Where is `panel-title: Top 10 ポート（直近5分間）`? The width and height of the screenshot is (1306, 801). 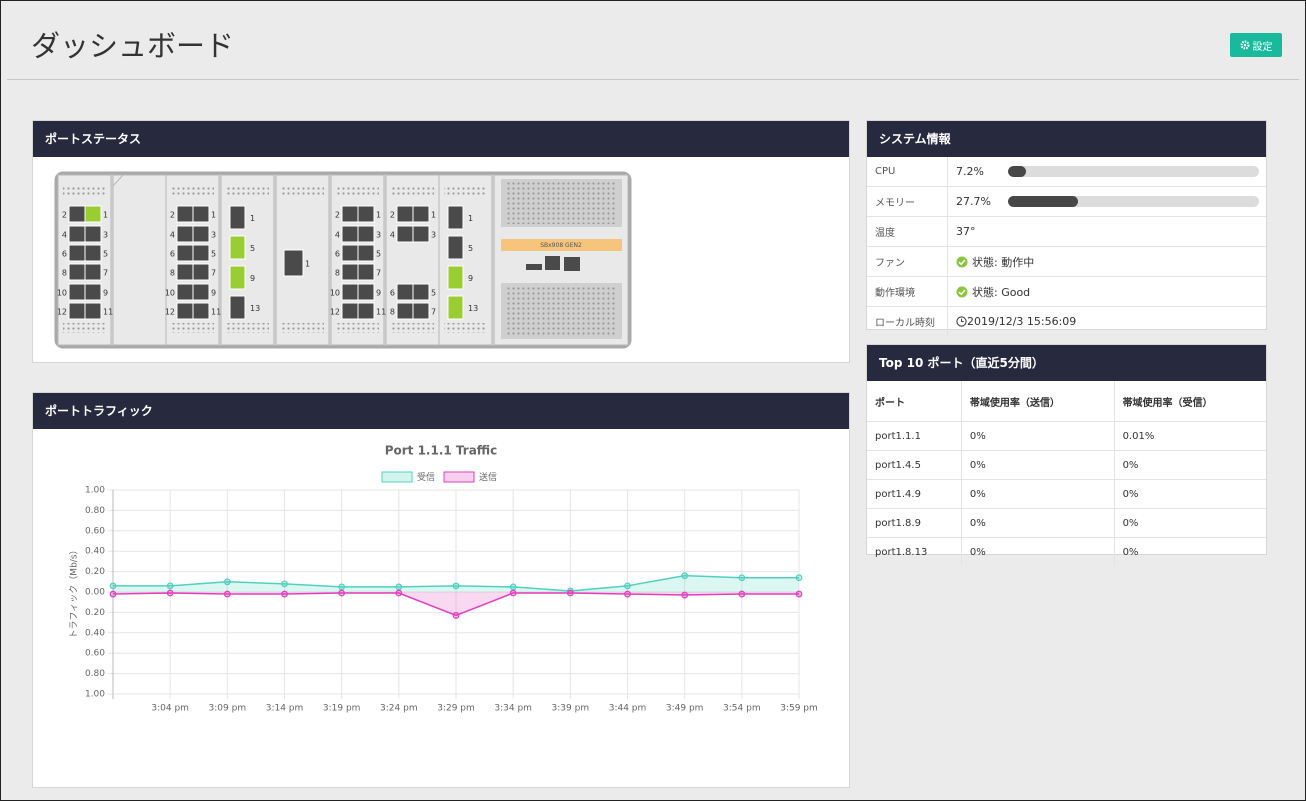 panel-title: Top 10 ポート（直近5分間） is located at coordinates (961, 363).